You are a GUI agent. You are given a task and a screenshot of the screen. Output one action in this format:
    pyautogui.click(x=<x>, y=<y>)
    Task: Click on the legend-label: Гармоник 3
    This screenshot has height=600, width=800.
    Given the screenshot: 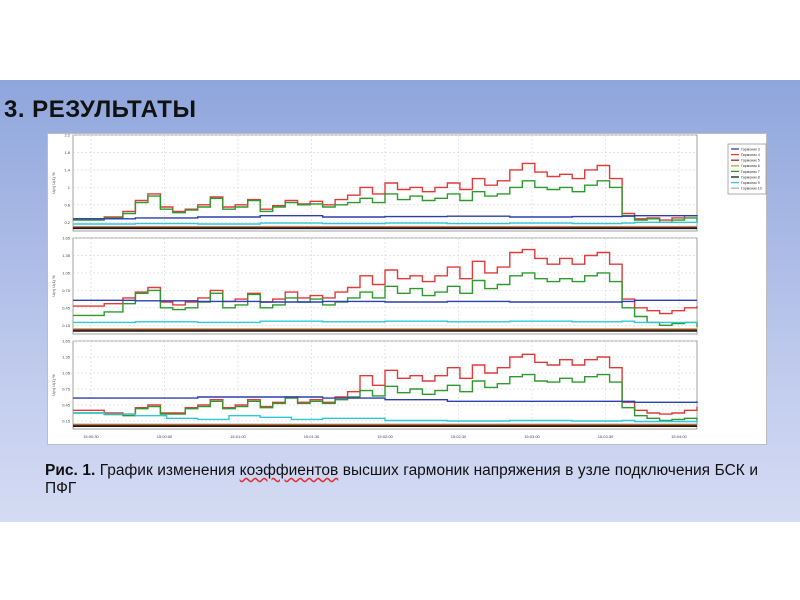 What is the action you would take?
    pyautogui.click(x=750, y=149)
    